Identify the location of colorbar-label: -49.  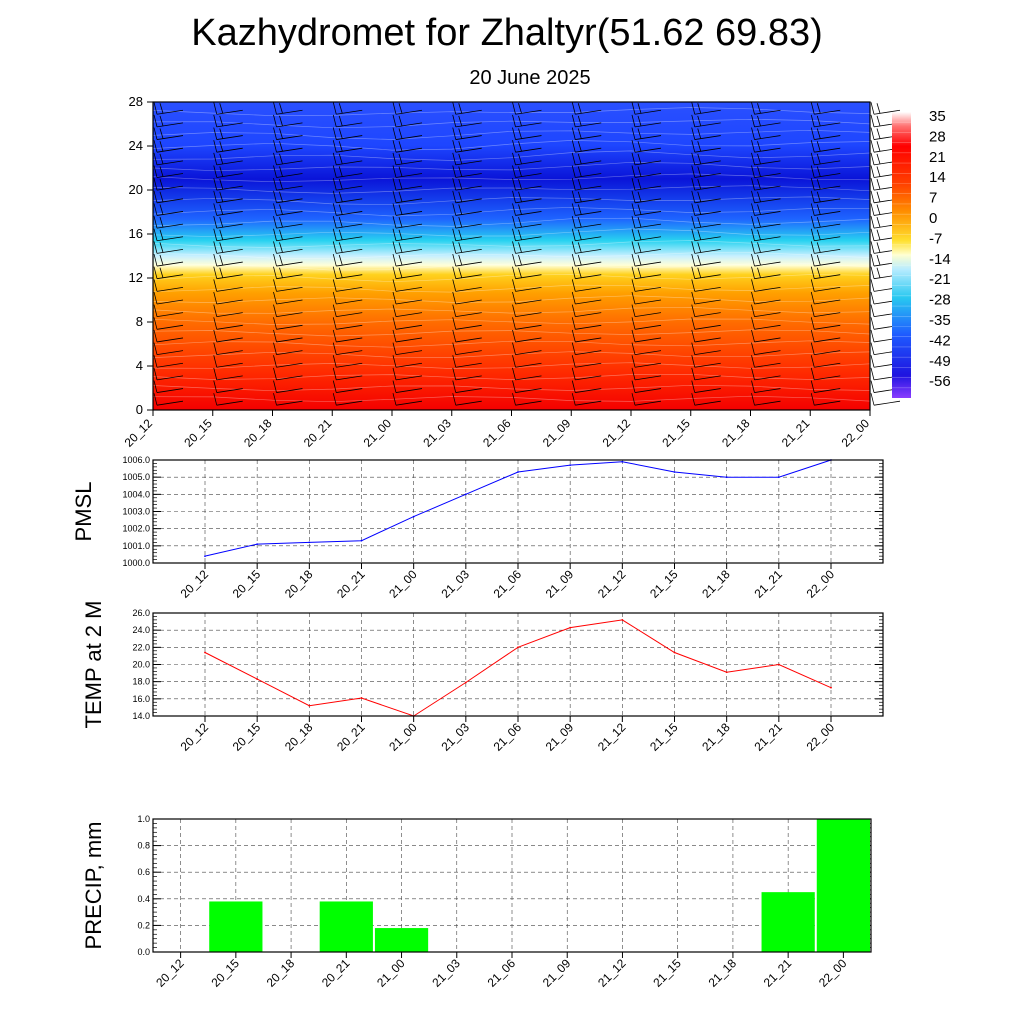
(940, 361).